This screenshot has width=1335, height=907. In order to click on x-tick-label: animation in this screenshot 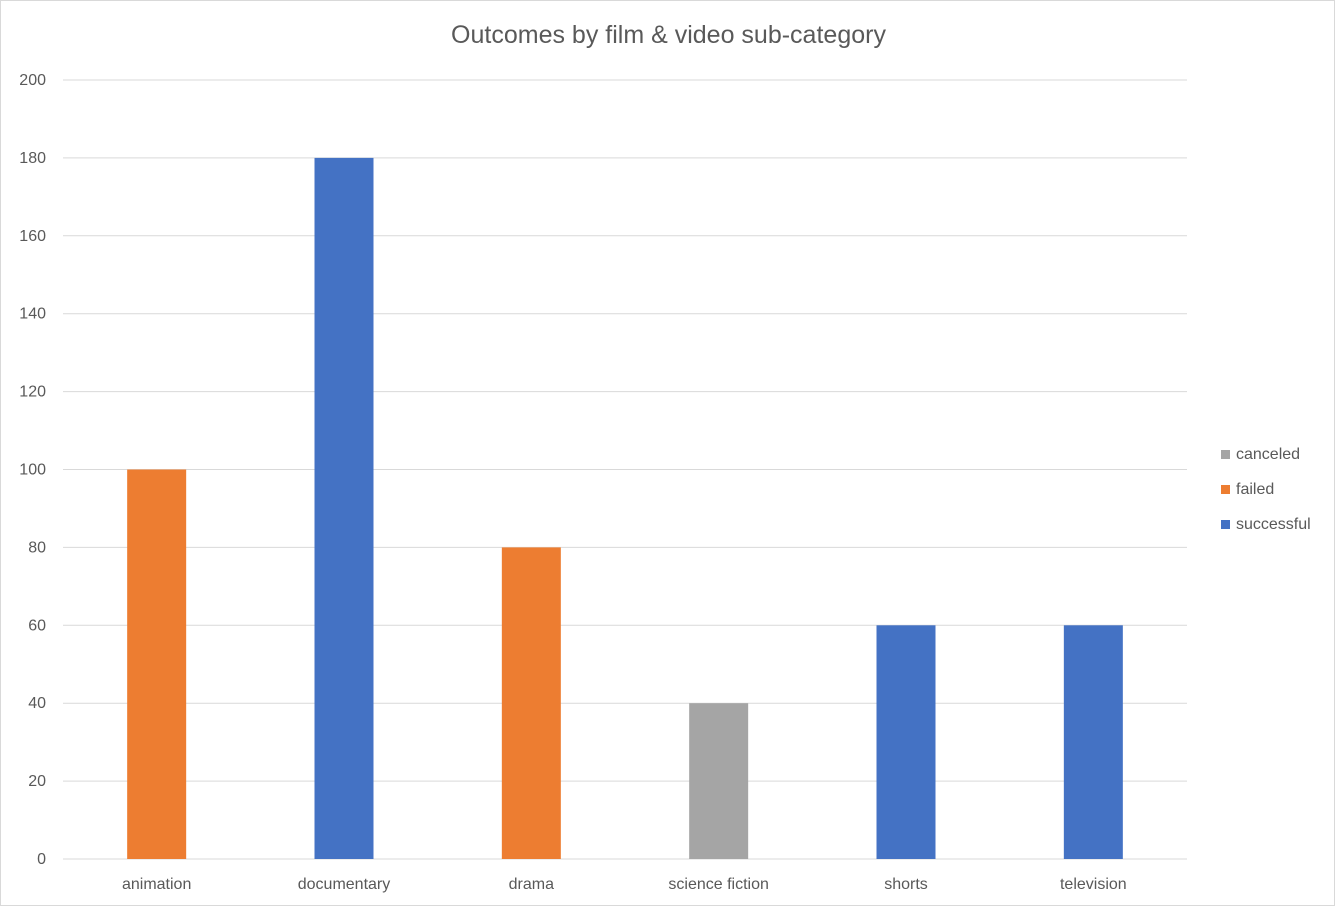, I will do `click(156, 884)`.